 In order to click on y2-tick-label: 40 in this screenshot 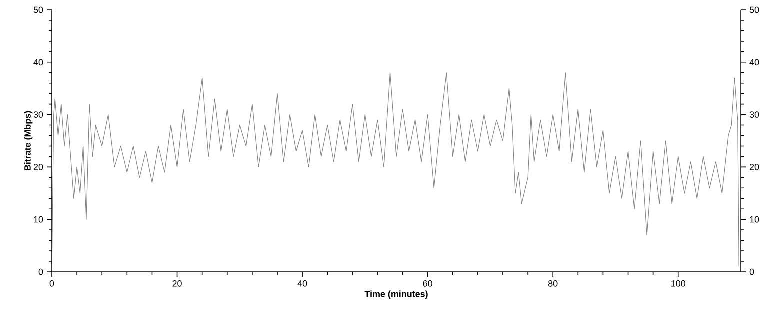, I will do `click(755, 62)`.